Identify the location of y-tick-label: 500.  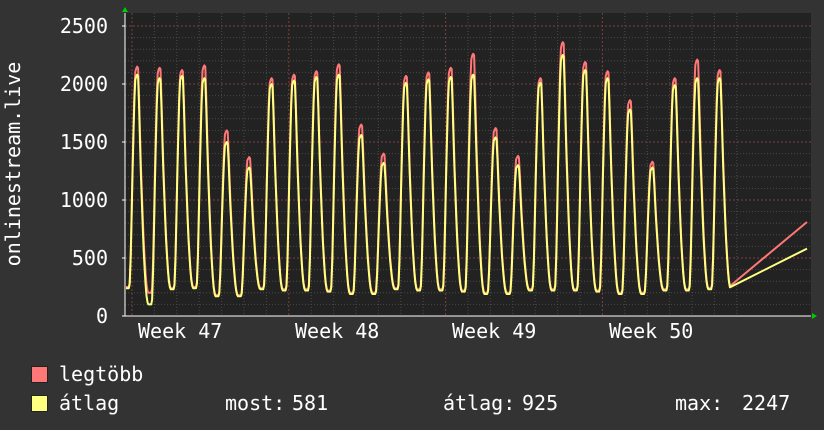
(90, 258).